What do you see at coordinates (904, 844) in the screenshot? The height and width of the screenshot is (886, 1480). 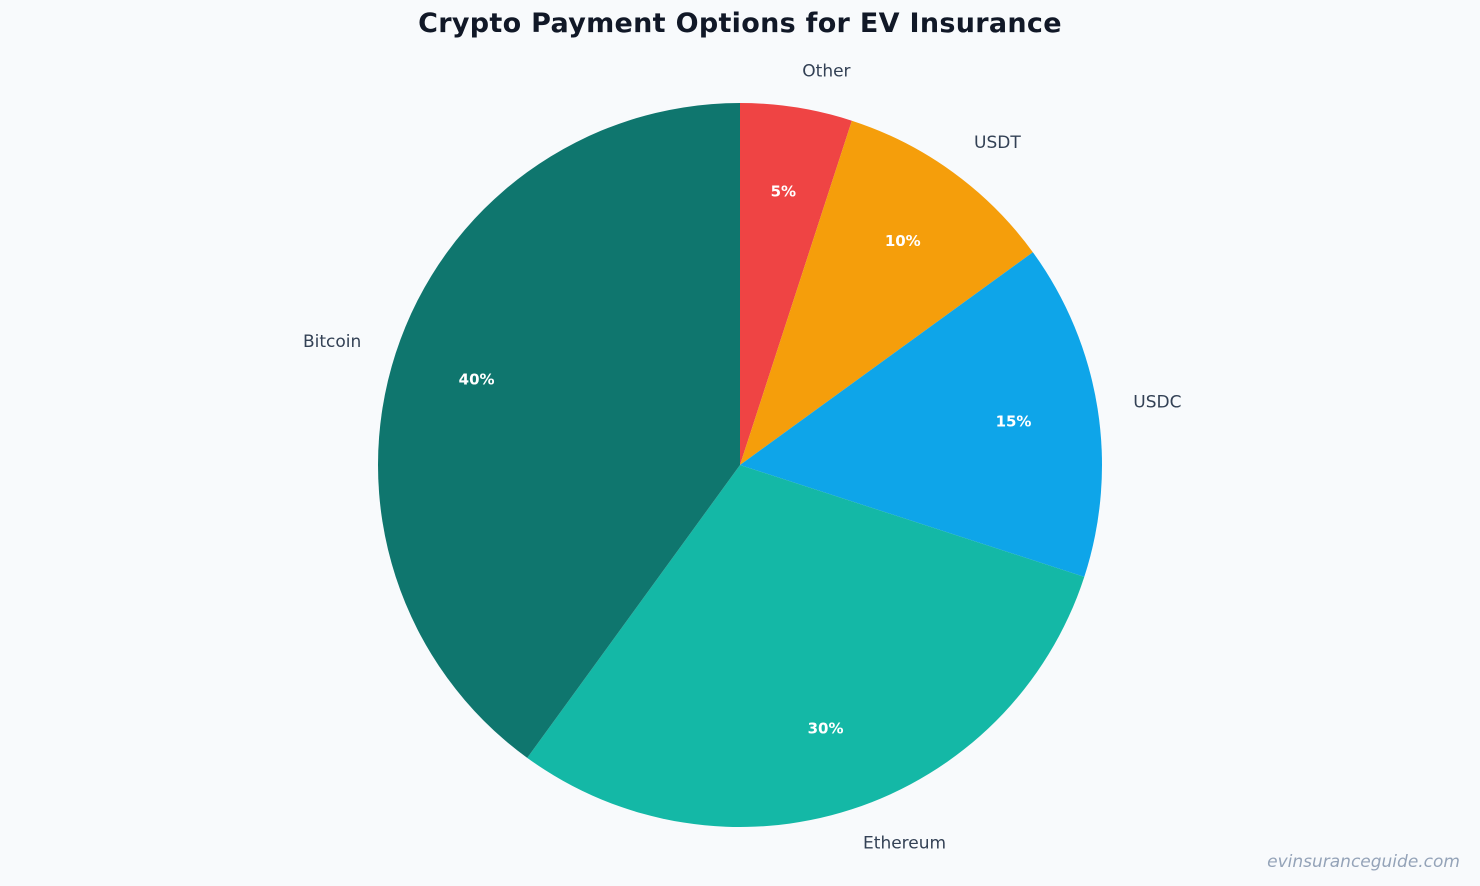 I see `category-label-ethereum: Ethereum` at bounding box center [904, 844].